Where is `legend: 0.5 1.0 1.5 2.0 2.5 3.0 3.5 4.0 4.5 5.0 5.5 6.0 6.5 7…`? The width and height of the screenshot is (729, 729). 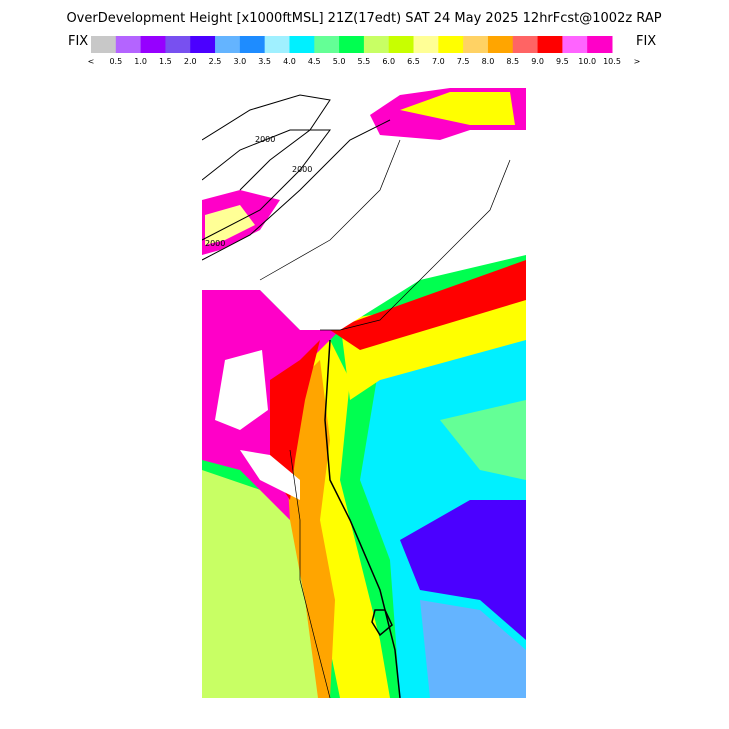
legend: 0.5 1.0 1.5 2.0 2.5 3.0 3.5 4.0 4.5 5.0 5.5 6.0 6.5 7… is located at coordinates (364, 51).